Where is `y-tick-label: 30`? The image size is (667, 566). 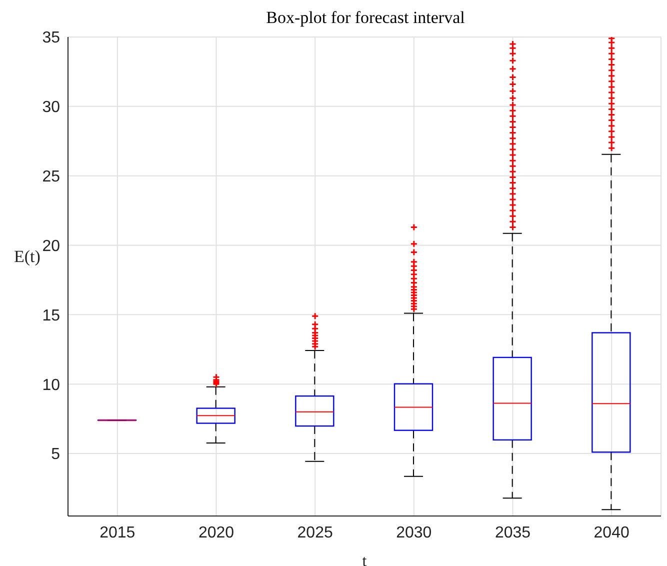 y-tick-label: 30 is located at coordinates (51, 107).